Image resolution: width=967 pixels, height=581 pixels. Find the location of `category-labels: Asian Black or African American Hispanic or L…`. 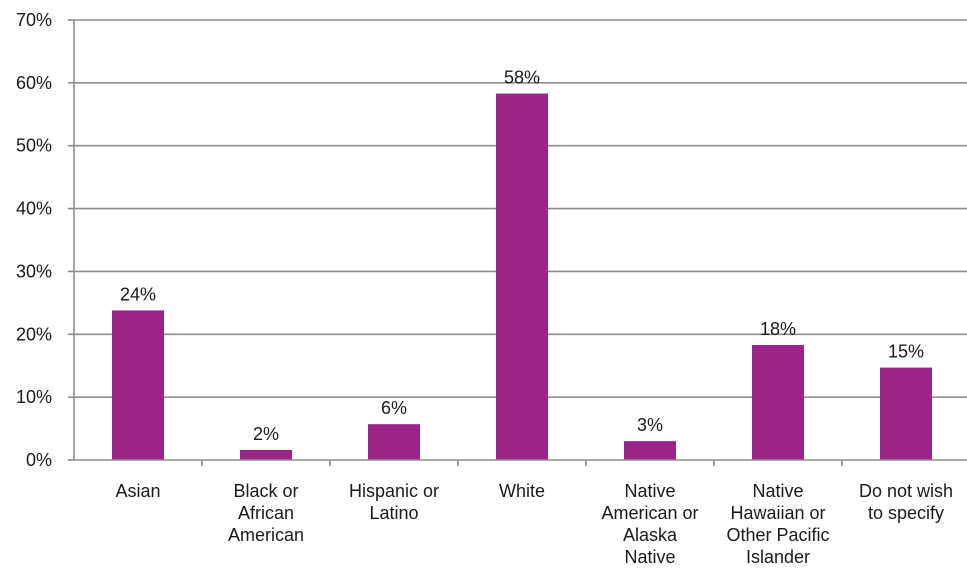

category-labels: Asian Black or African American Hispanic or L… is located at coordinates (534, 524).